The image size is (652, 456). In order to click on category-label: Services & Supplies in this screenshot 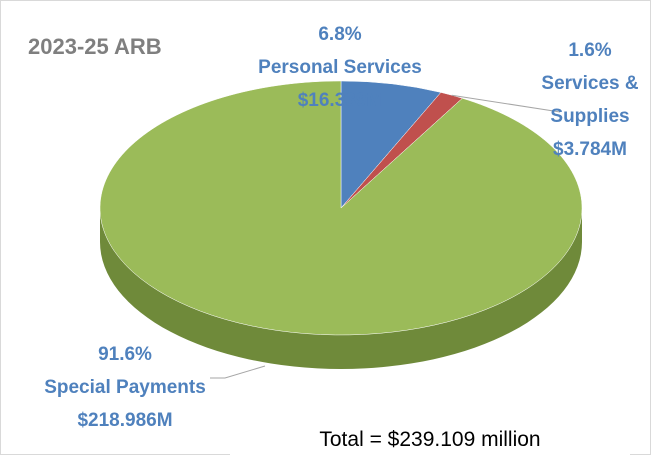, I will do `click(590, 100)`.